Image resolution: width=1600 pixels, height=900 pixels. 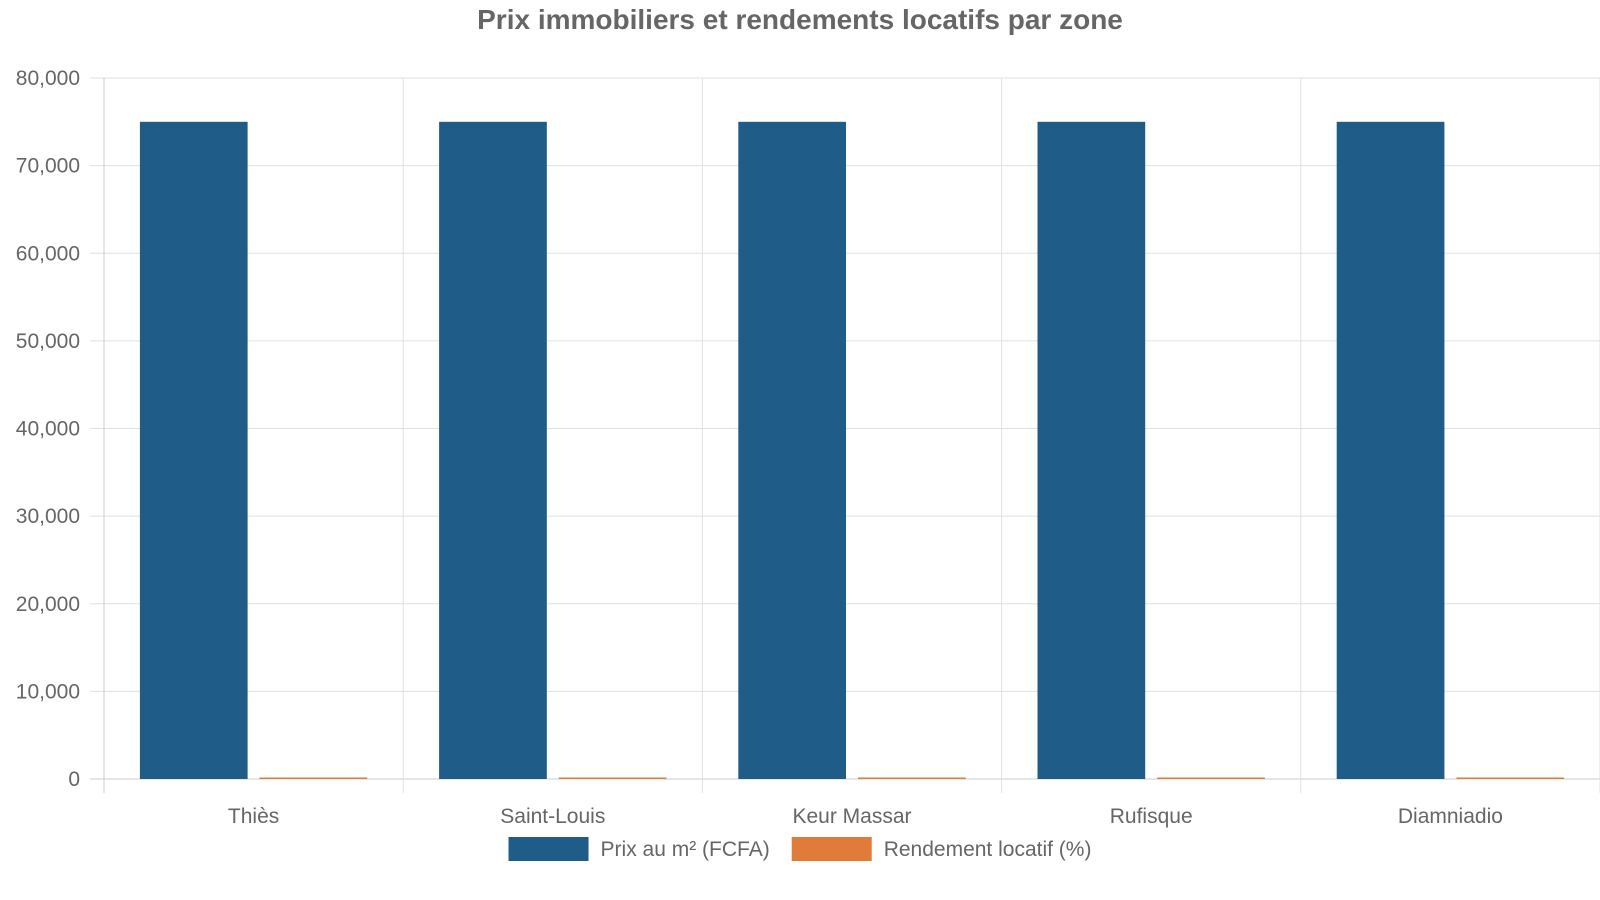 What do you see at coordinates (48, 78) in the screenshot?
I see `y-tick-label: 80,000` at bounding box center [48, 78].